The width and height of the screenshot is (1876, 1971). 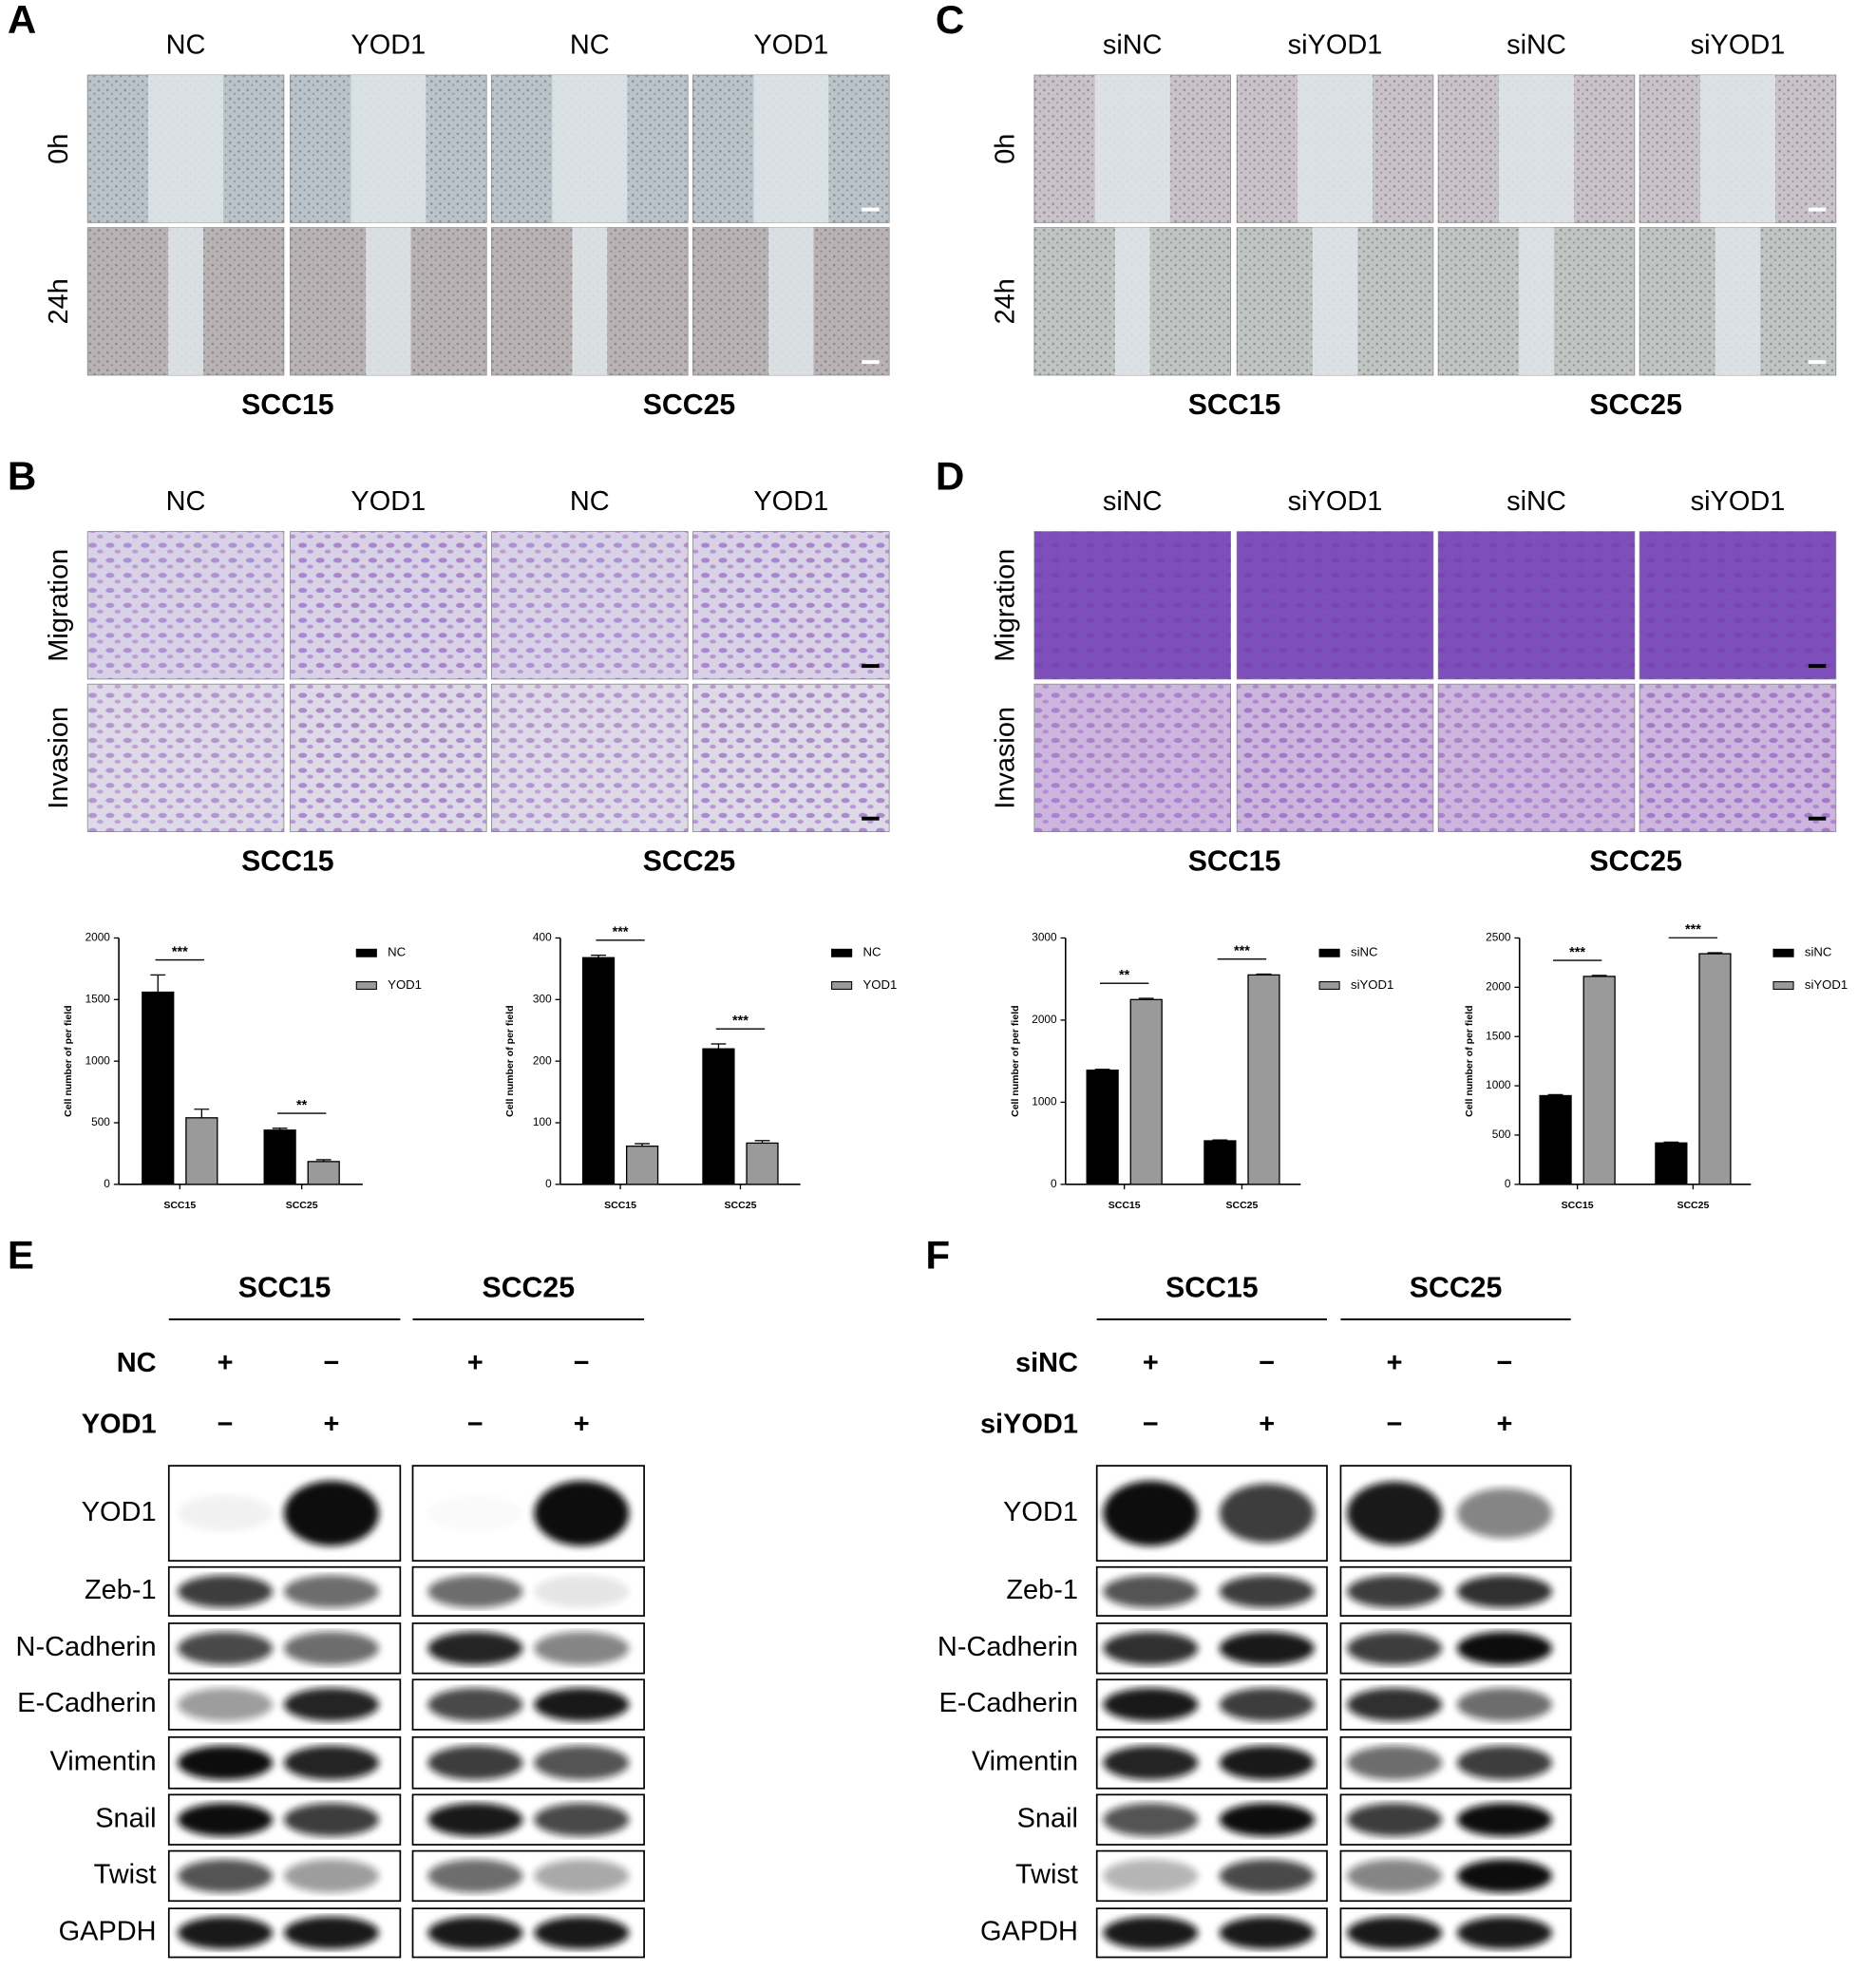 What do you see at coordinates (1499, 1084) in the screenshot?
I see `y-tick-label: 1000` at bounding box center [1499, 1084].